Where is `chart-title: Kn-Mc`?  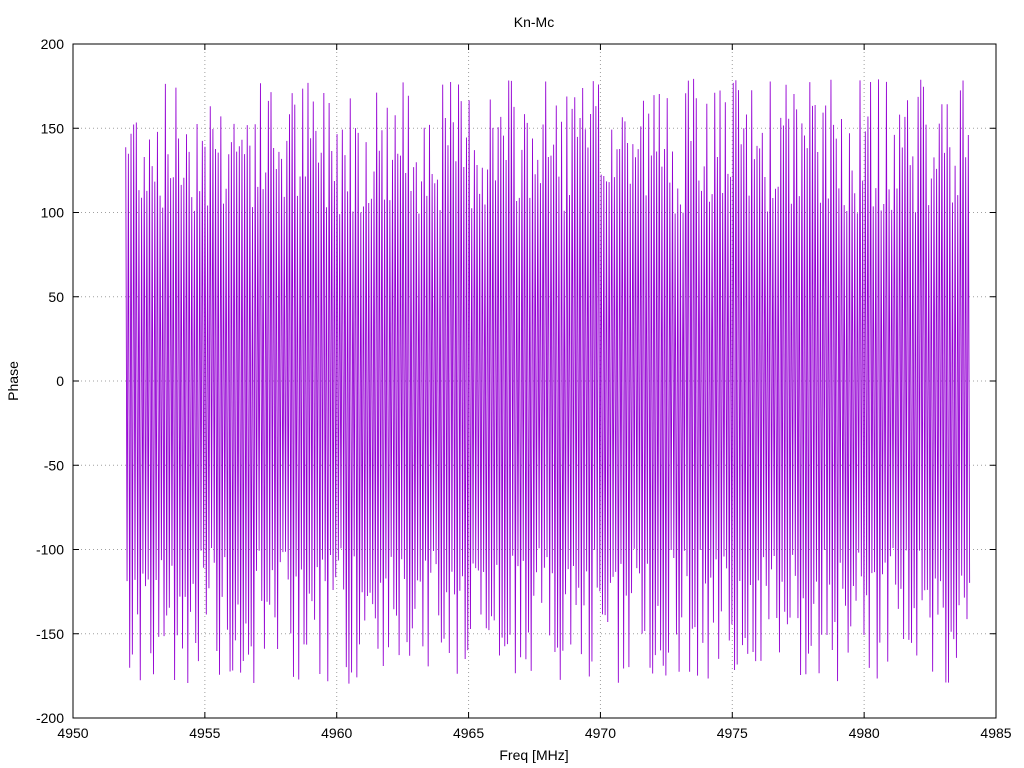
chart-title: Kn-Mc is located at coordinates (534, 22).